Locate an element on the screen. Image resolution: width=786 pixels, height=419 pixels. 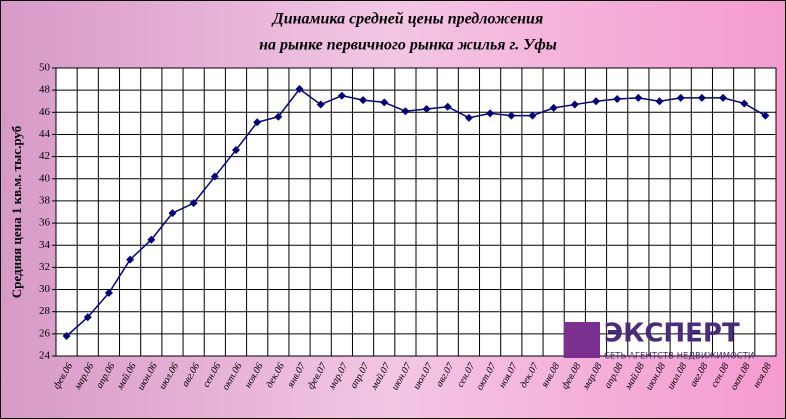
logo: ЭКСПЕРТ СЕТЬ АГЕНТСТВ НЕДВИЖИМОСТИ is located at coordinates (659, 340).